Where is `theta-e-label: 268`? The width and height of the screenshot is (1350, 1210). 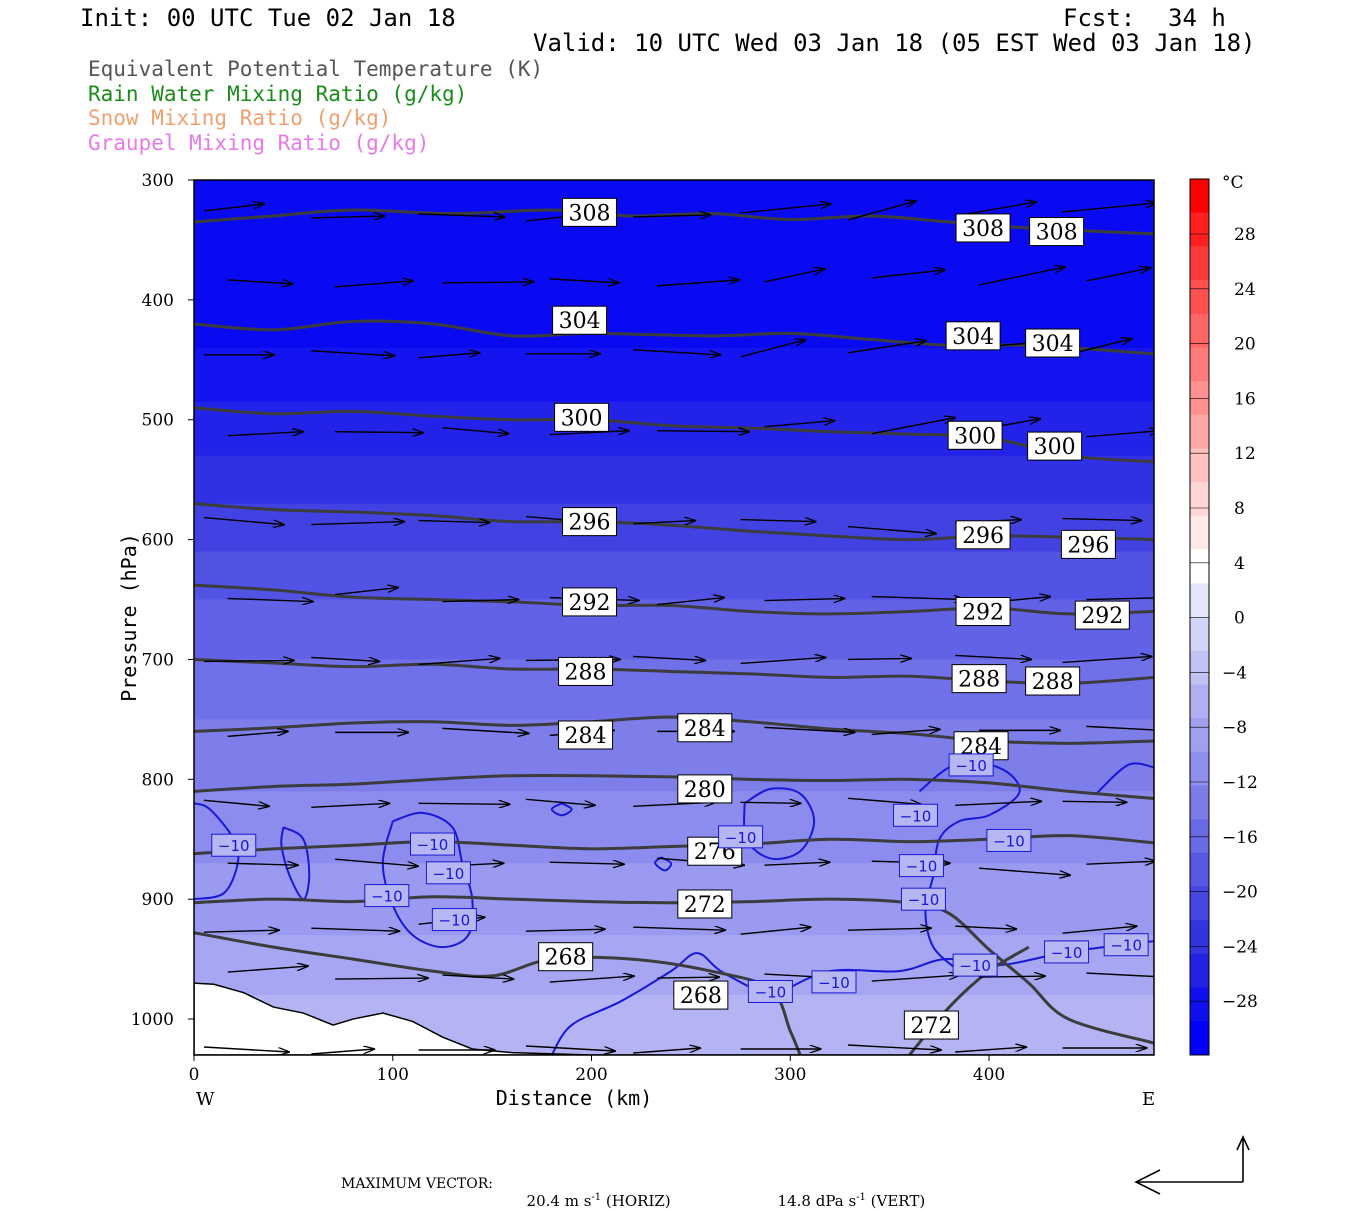 theta-e-label: 268 is located at coordinates (566, 958).